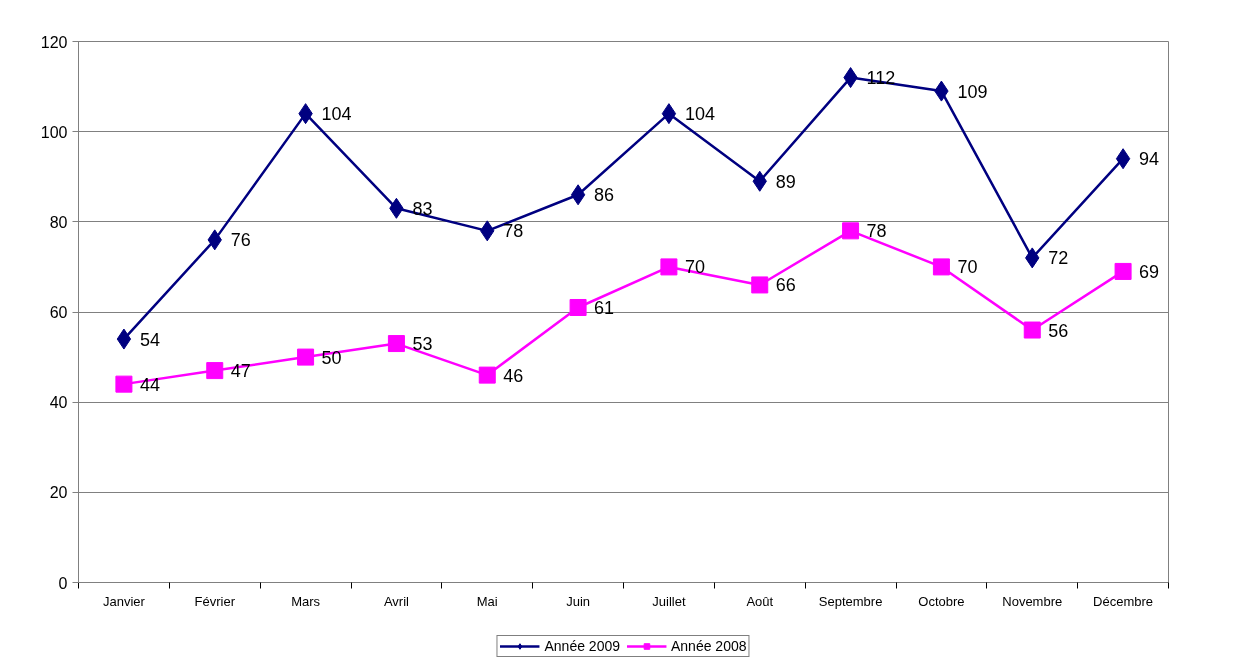 The height and width of the screenshot is (669, 1237). What do you see at coordinates (1058, 258) in the screenshot?
I see `data-label: 72` at bounding box center [1058, 258].